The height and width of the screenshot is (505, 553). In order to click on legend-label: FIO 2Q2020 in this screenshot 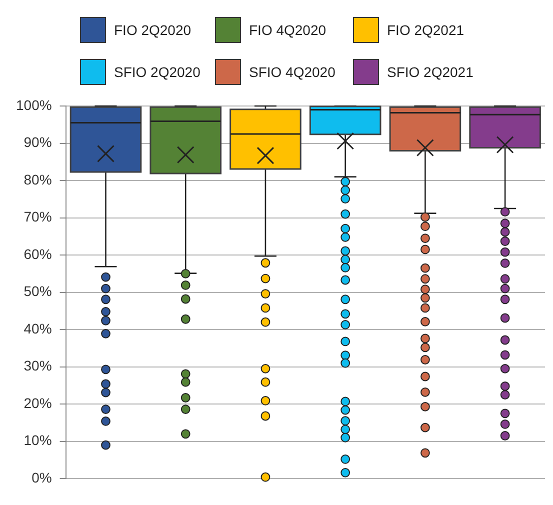, I will do `click(153, 30)`.